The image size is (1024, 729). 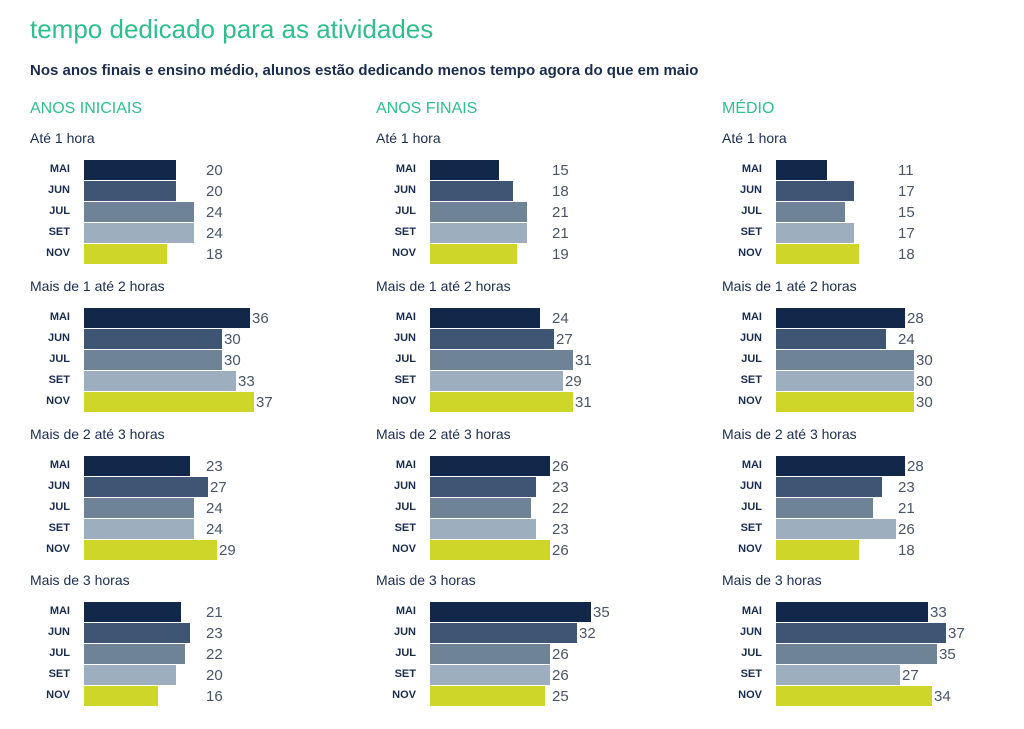 What do you see at coordinates (427, 108) in the screenshot?
I see `panel-header: ANOS FINAIS` at bounding box center [427, 108].